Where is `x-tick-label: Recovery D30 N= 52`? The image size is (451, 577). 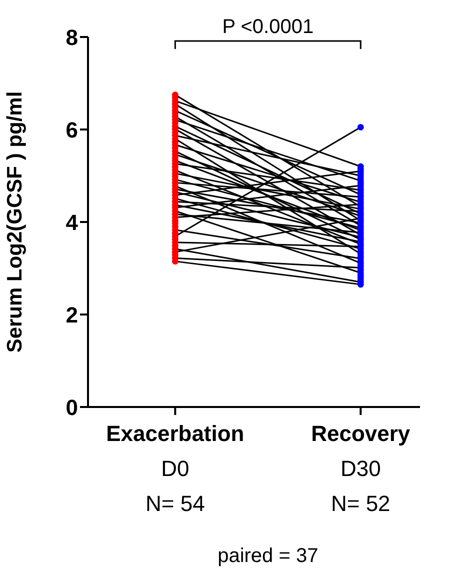
x-tick-label: Recovery D30 N= 52 is located at coordinates (361, 468).